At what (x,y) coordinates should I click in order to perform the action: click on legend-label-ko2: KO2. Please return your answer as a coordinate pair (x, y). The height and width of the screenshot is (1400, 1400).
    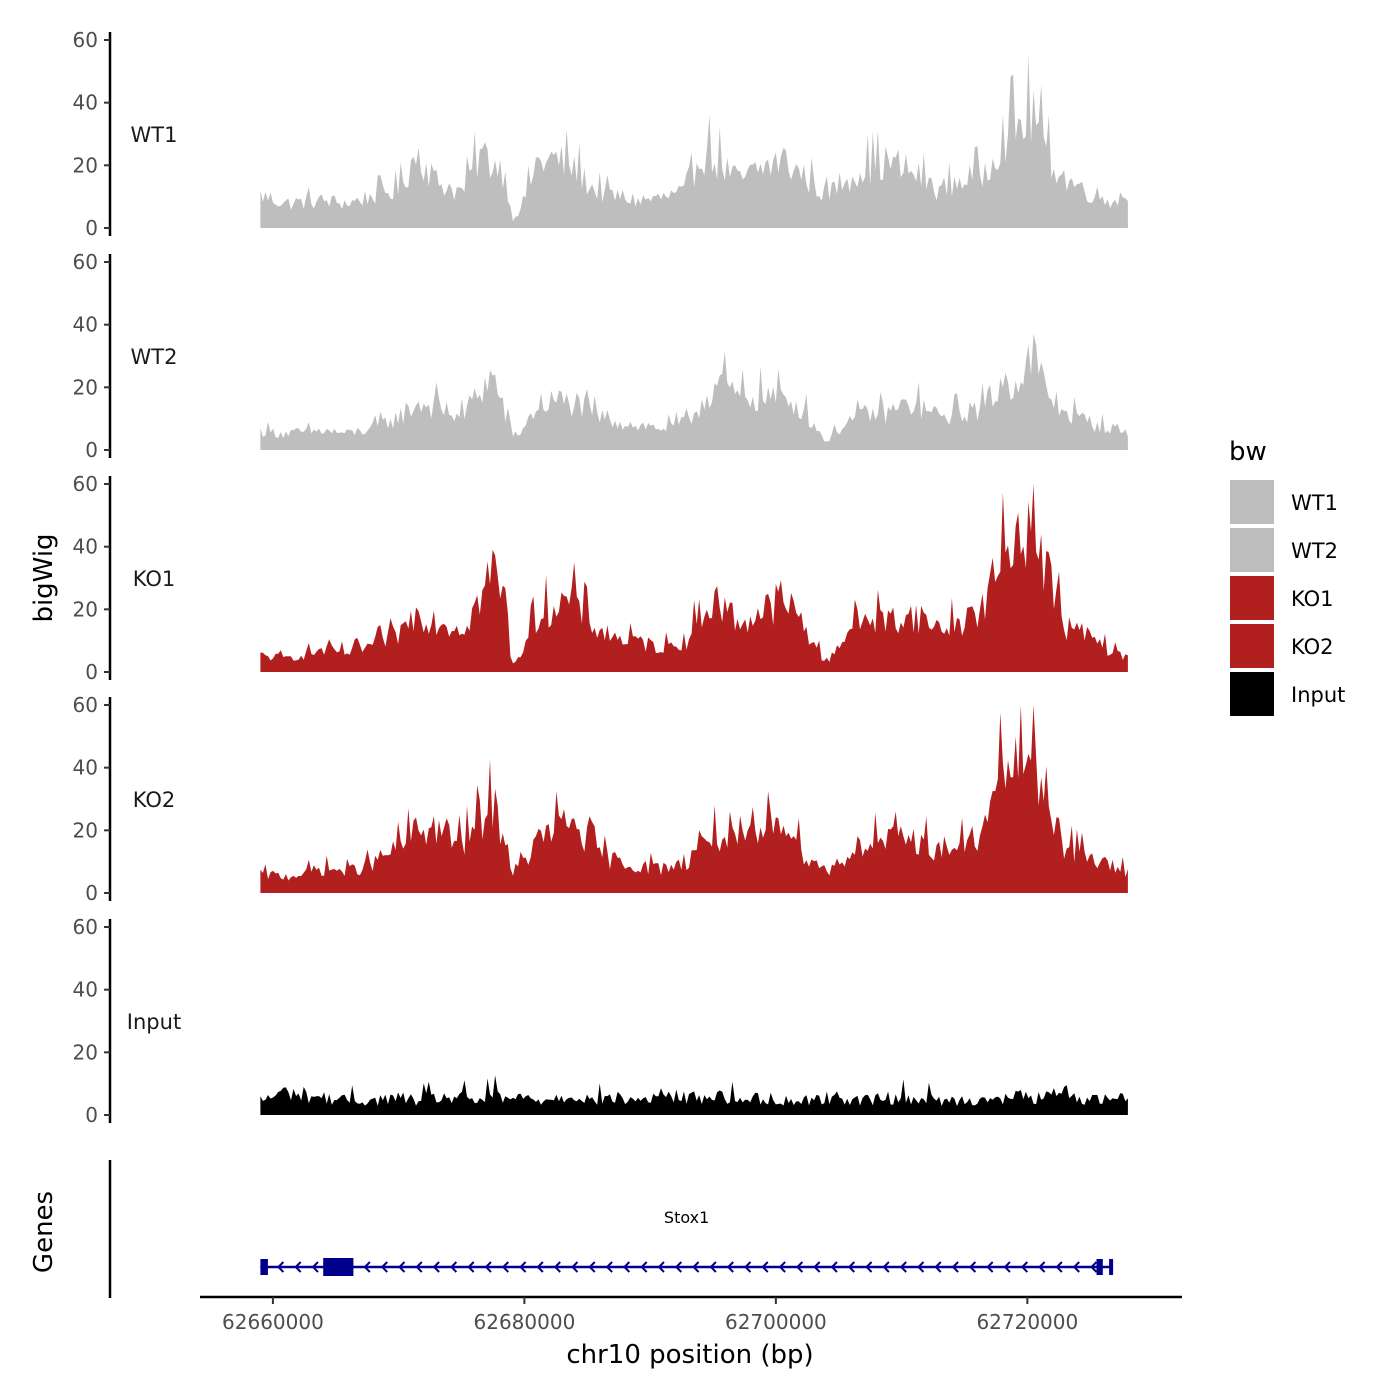
    Looking at the image, I should click on (1312, 647).